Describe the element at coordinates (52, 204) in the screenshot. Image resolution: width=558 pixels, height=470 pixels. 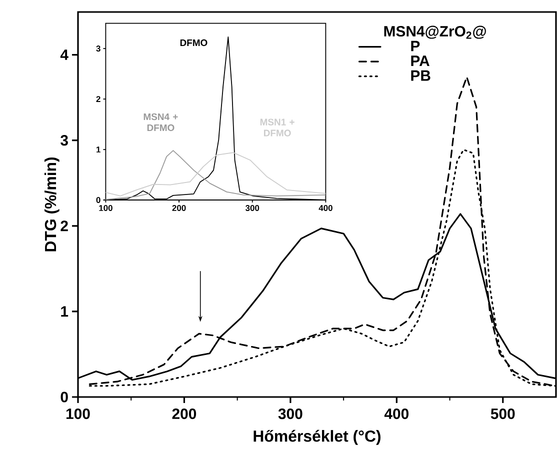
I see `y-axis-title: DTG (%/min)` at that location.